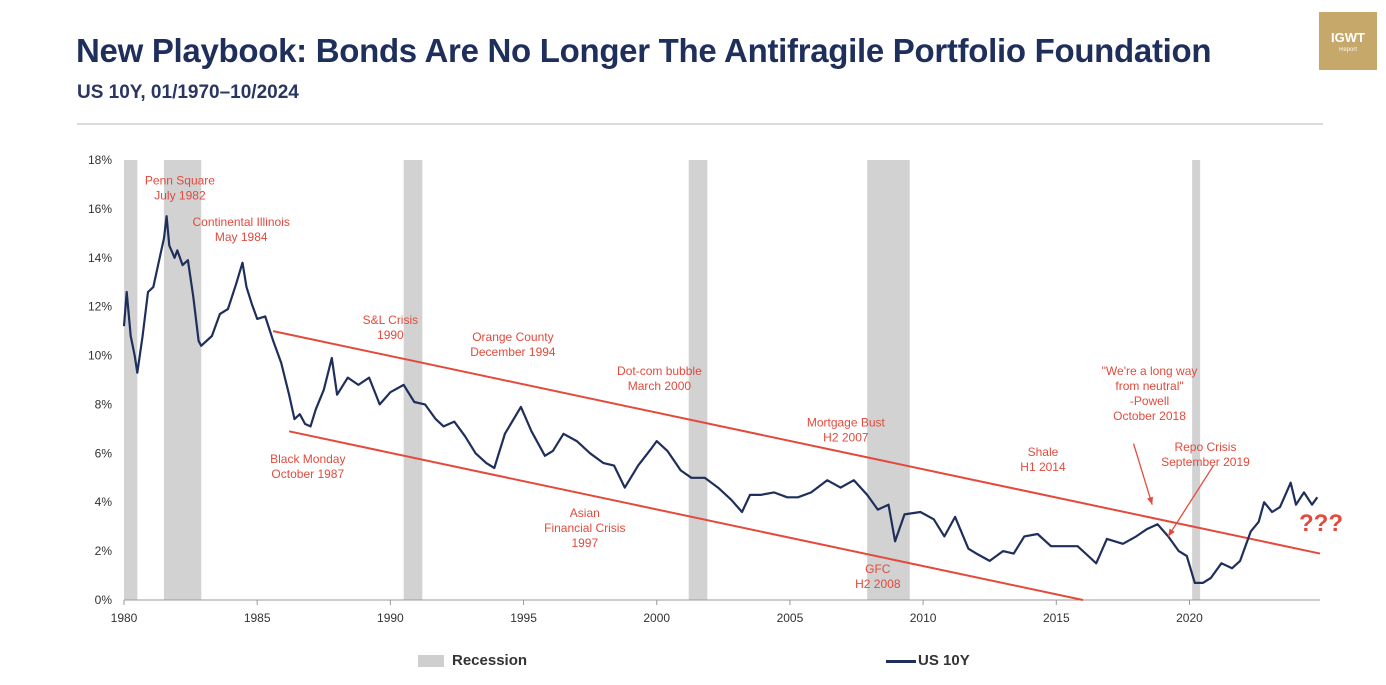  What do you see at coordinates (656, 618) in the screenshot?
I see `x-tick-label-4: 2000` at bounding box center [656, 618].